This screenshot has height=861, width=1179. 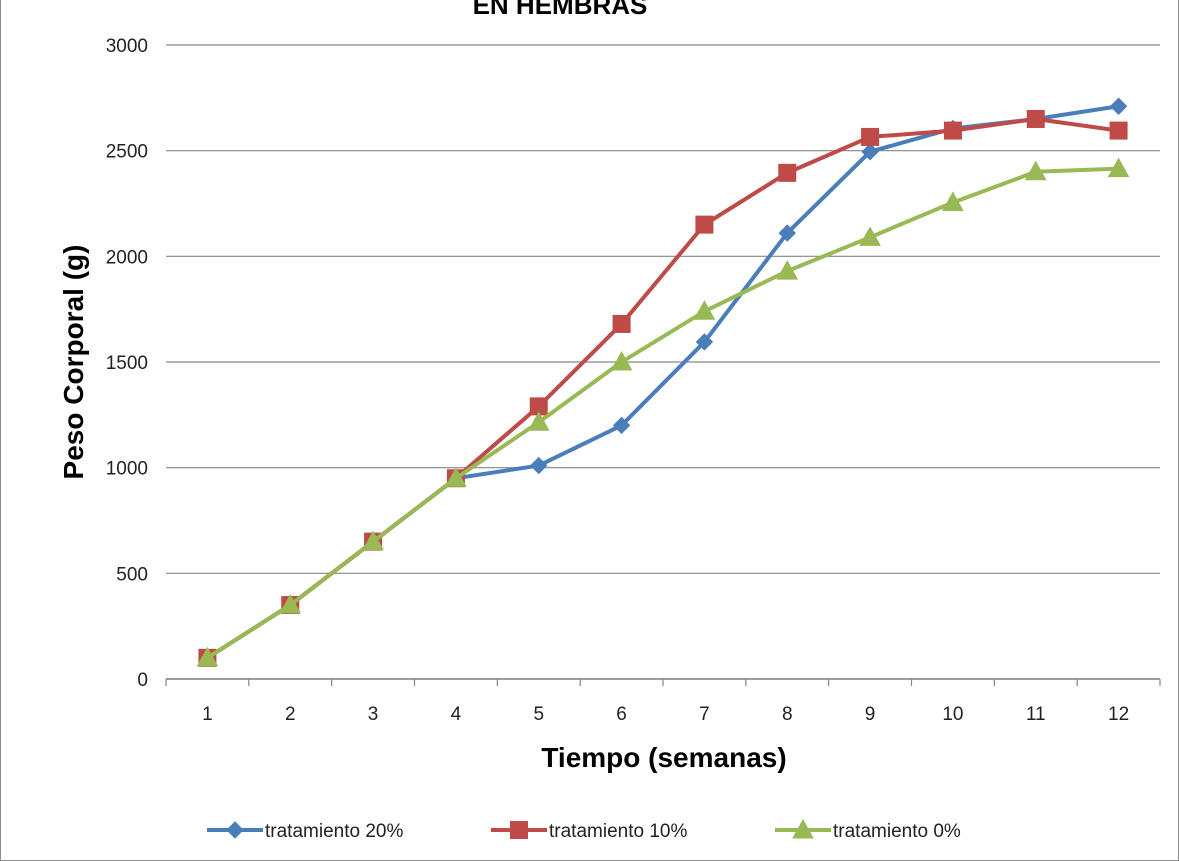 I want to click on x-tick-label: 1, so click(x=207, y=714).